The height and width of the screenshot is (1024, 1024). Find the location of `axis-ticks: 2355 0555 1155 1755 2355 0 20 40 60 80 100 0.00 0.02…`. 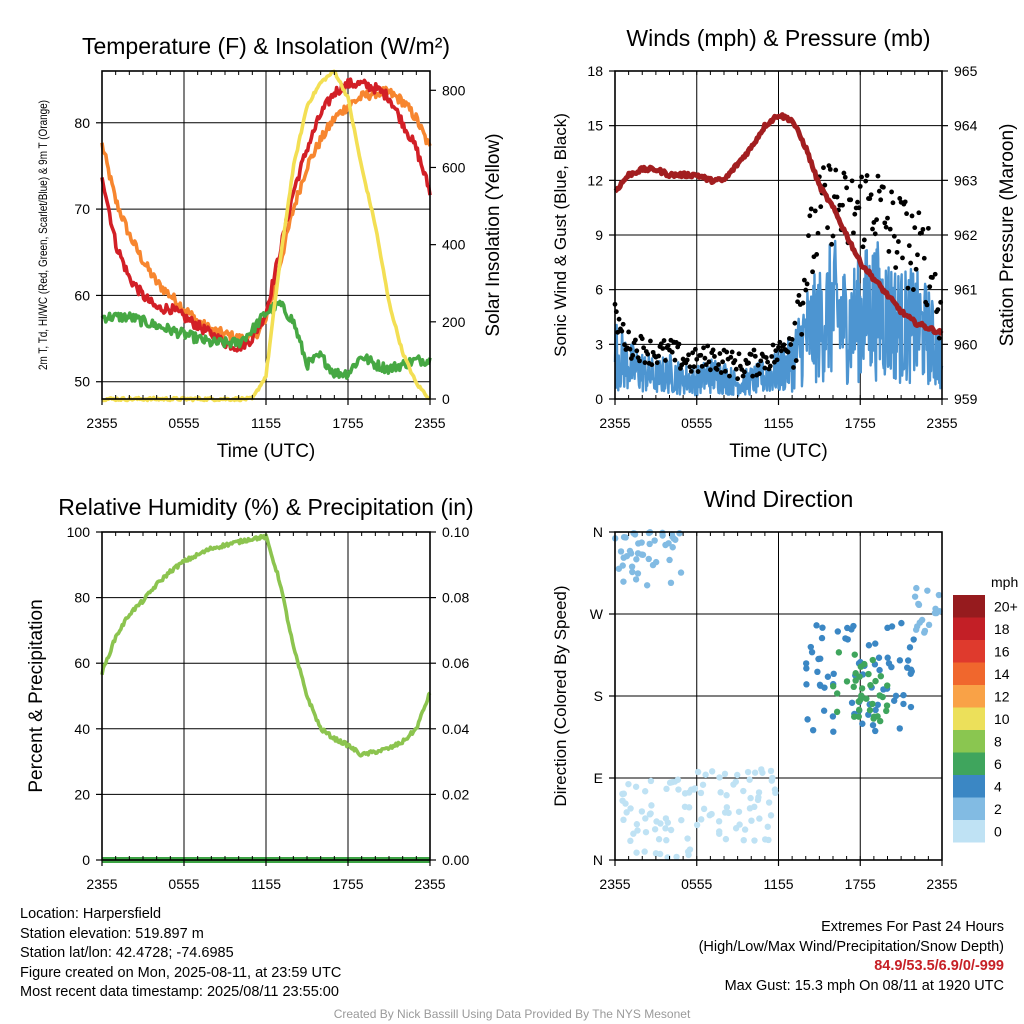

axis-ticks: 2355 0555 1155 1755 2355 0 20 40 60 80 100 0.00 0.02… is located at coordinates (268, 708).